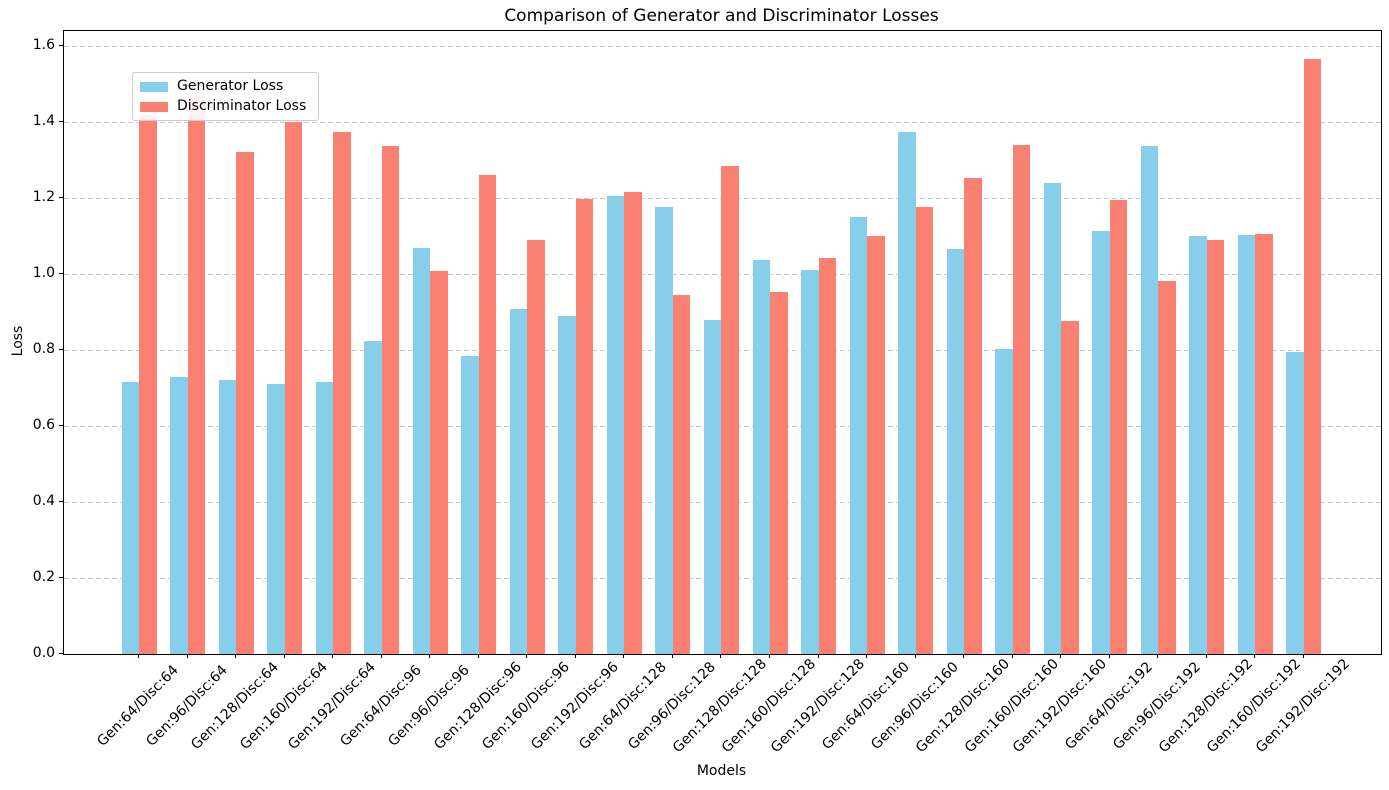 The height and width of the screenshot is (790, 1389). I want to click on y-tick-label: 1.6, so click(43, 45).